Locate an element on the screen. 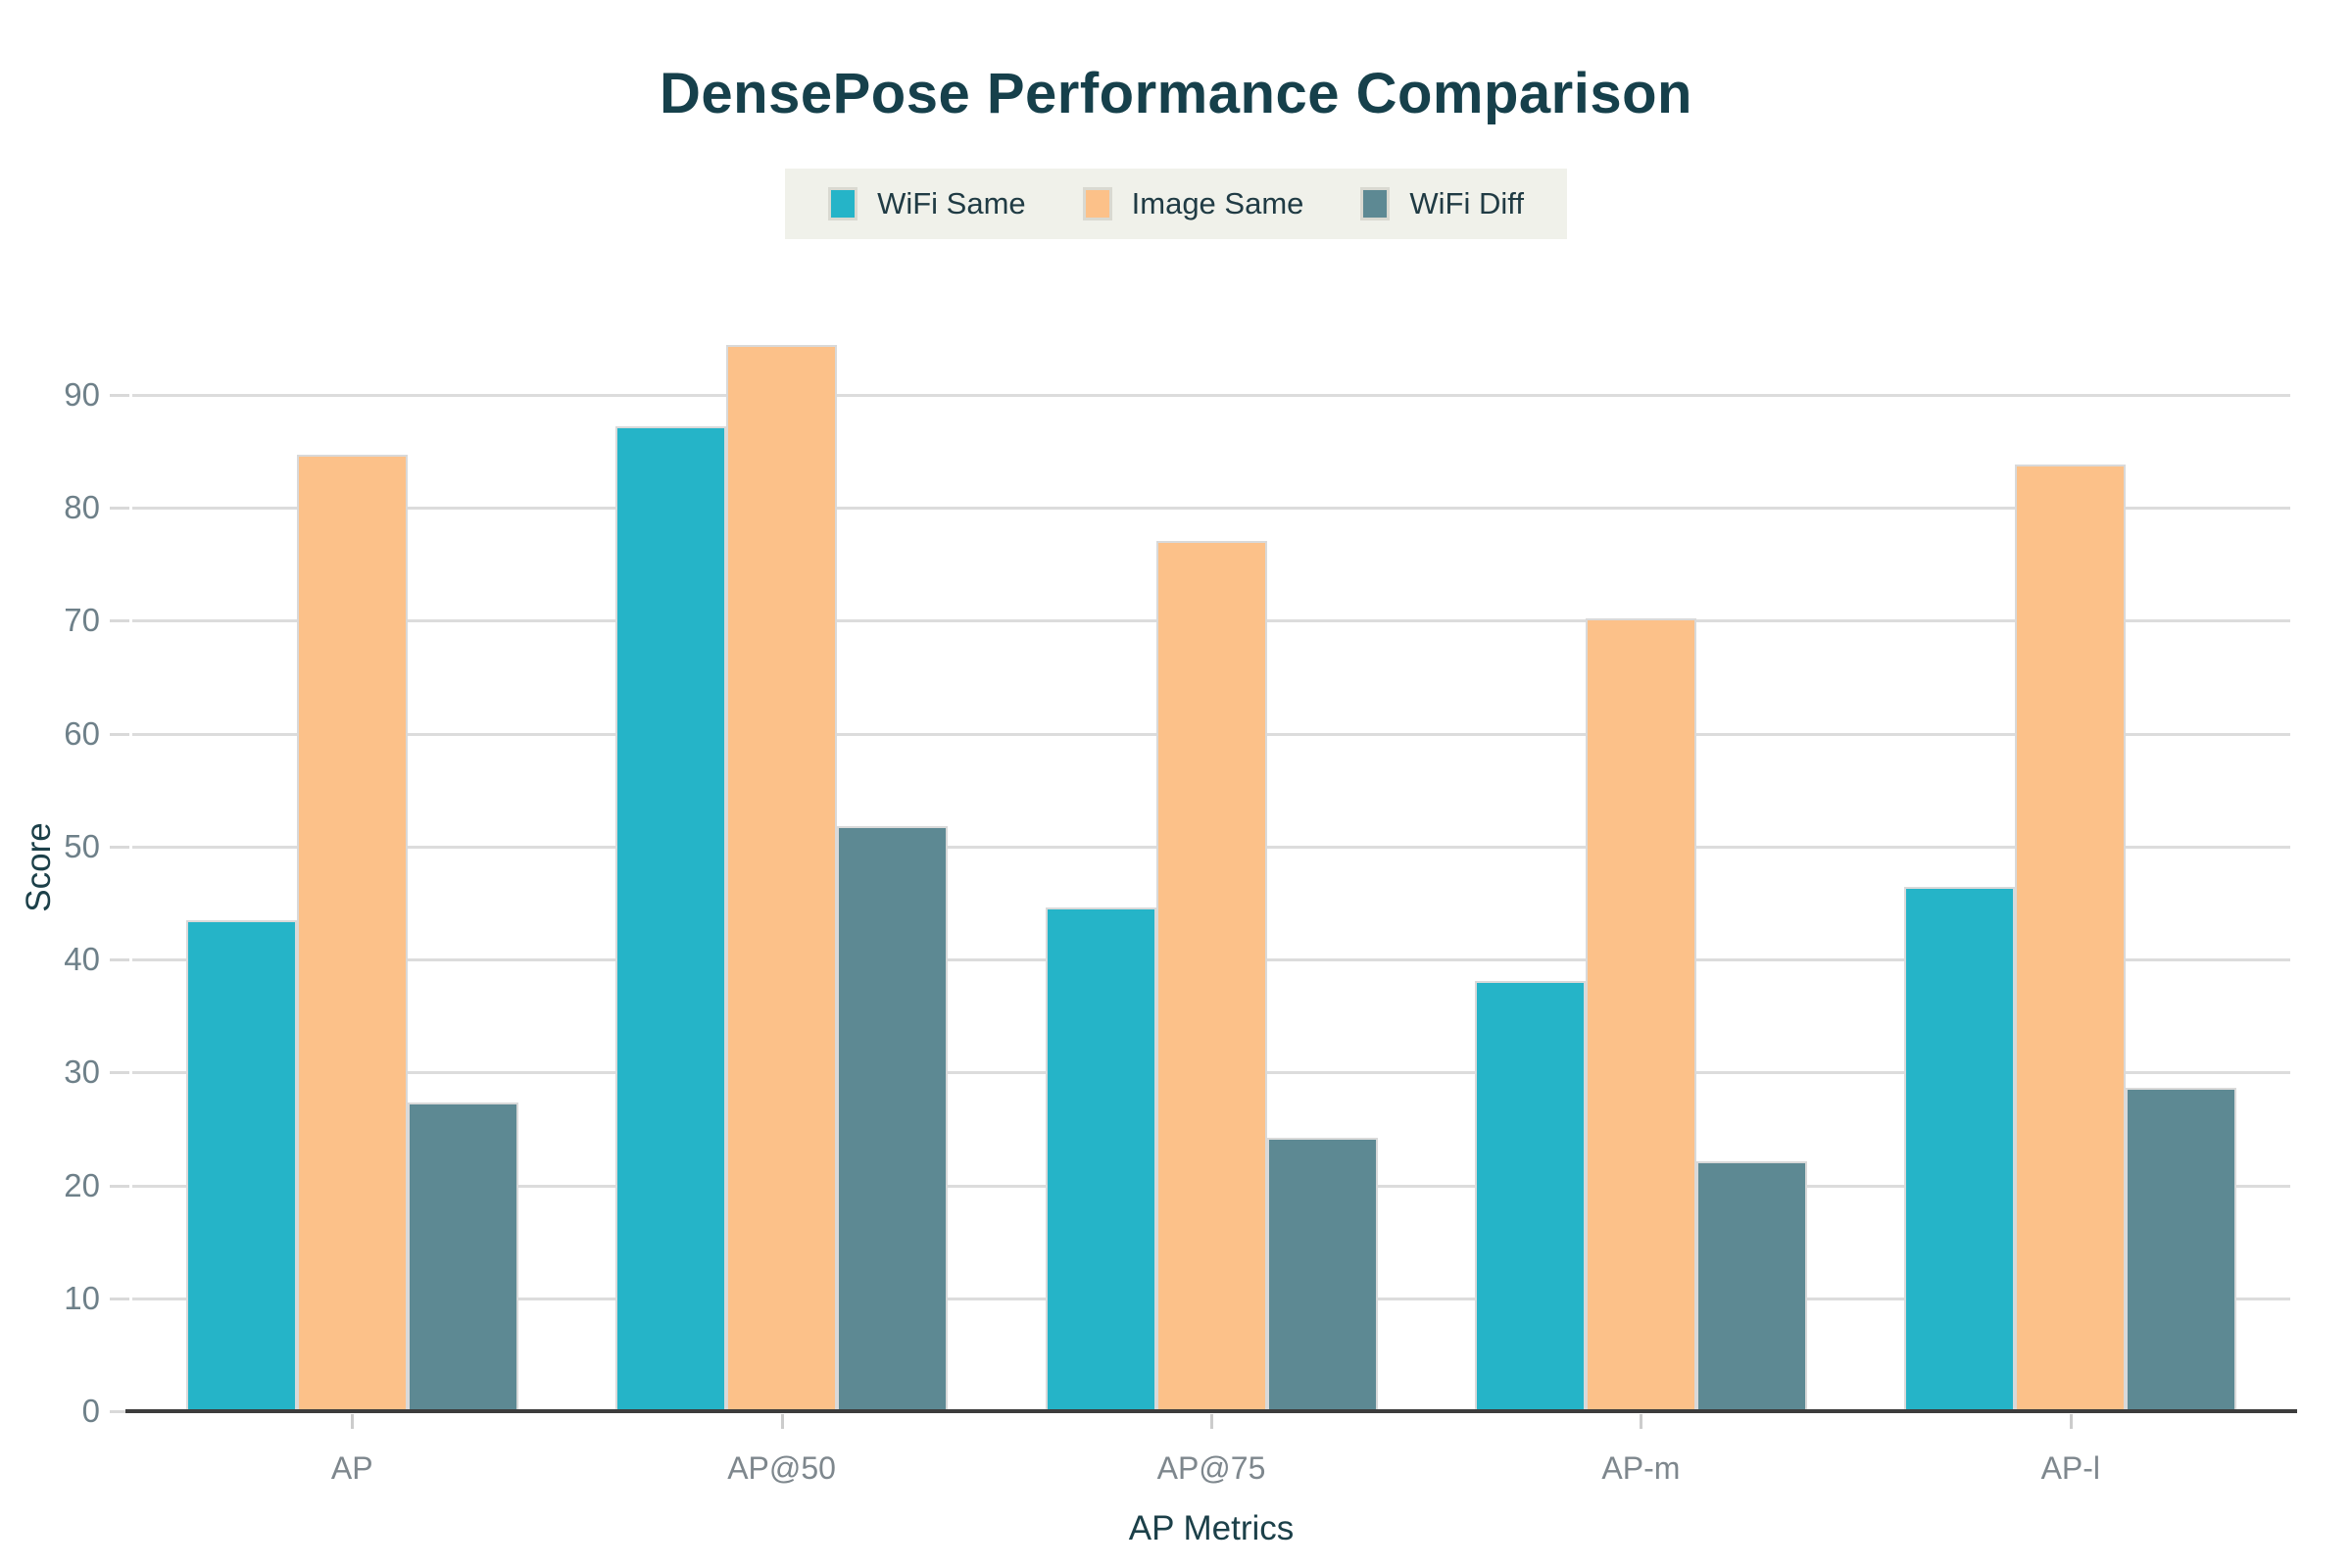  y-tick-label-30: 30 is located at coordinates (82, 1072).